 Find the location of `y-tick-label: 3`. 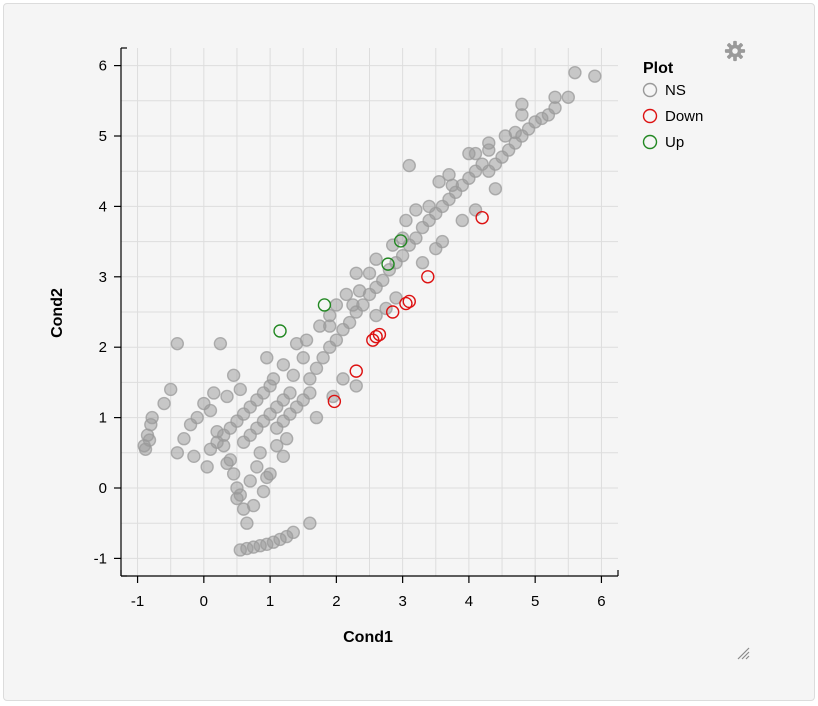

y-tick-label: 3 is located at coordinates (103, 277).